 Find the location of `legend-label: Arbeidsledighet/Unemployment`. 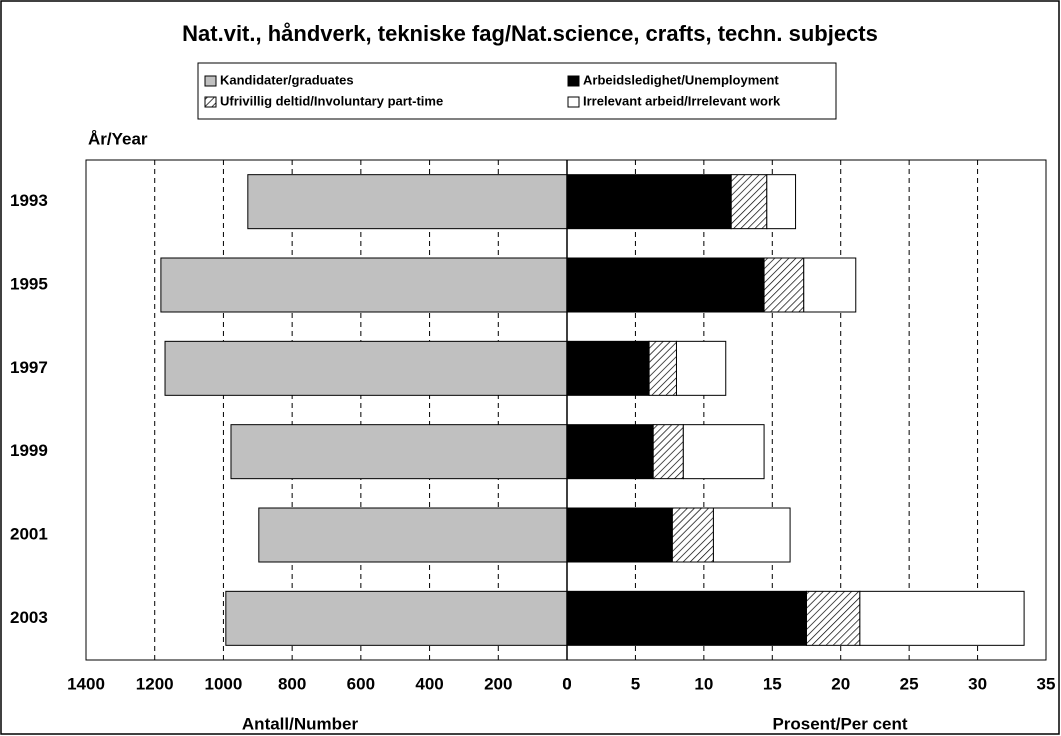

legend-label: Arbeidsledighet/Unemployment is located at coordinates (681, 79).